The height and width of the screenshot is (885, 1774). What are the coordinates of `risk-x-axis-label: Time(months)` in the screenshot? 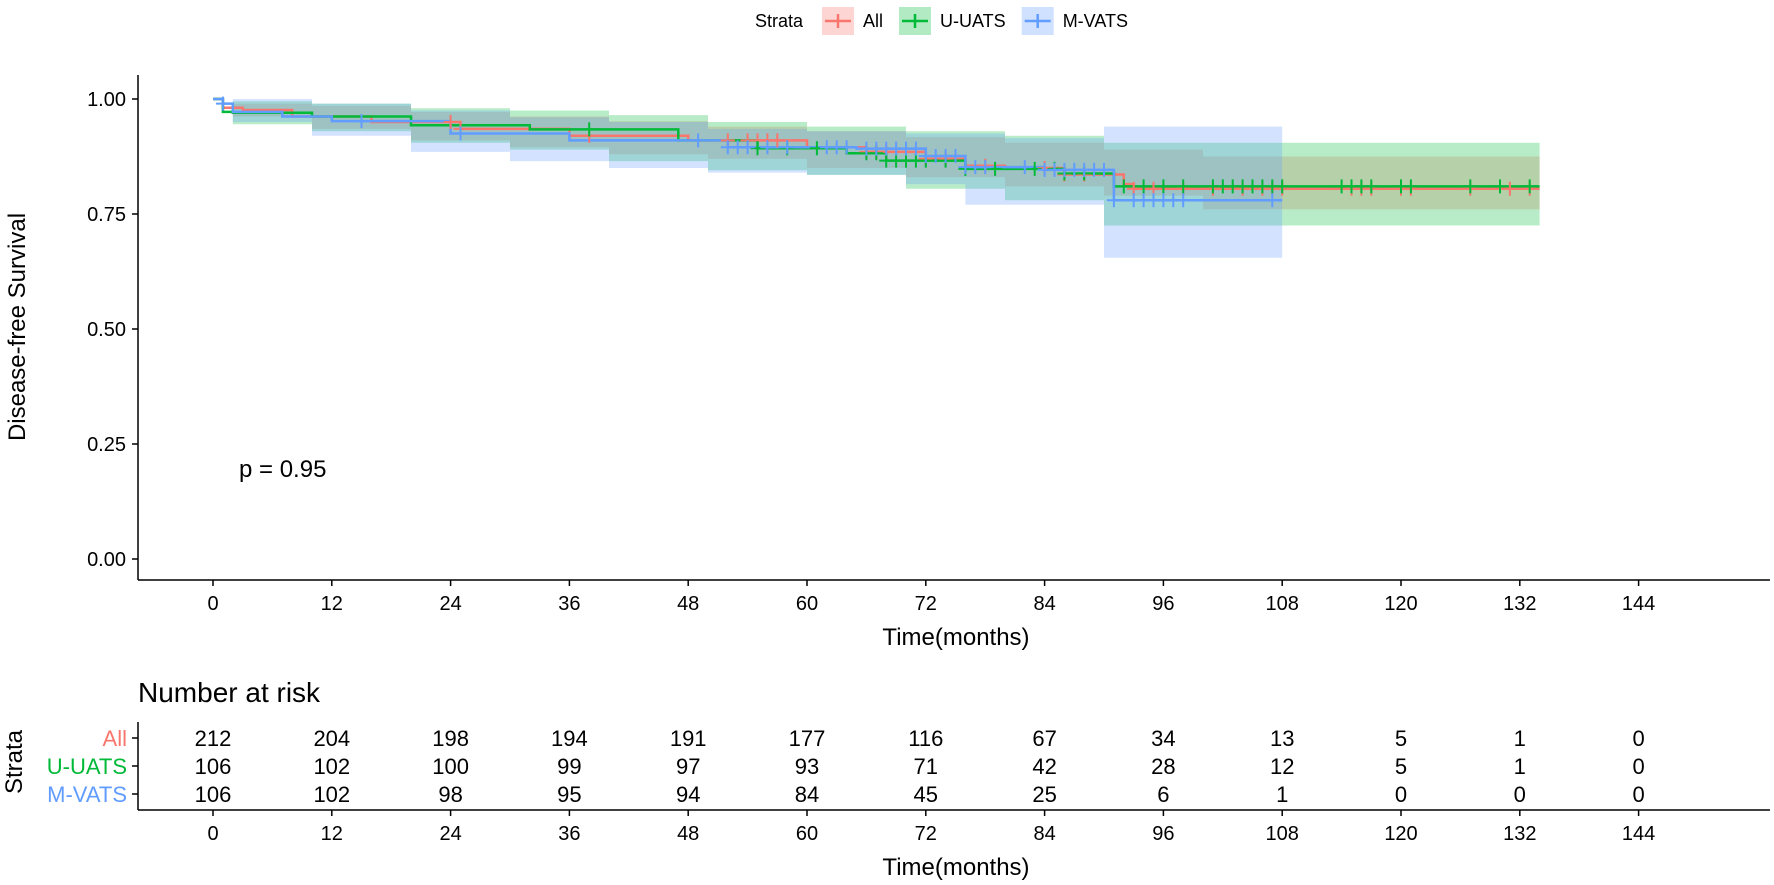 It's located at (955, 867).